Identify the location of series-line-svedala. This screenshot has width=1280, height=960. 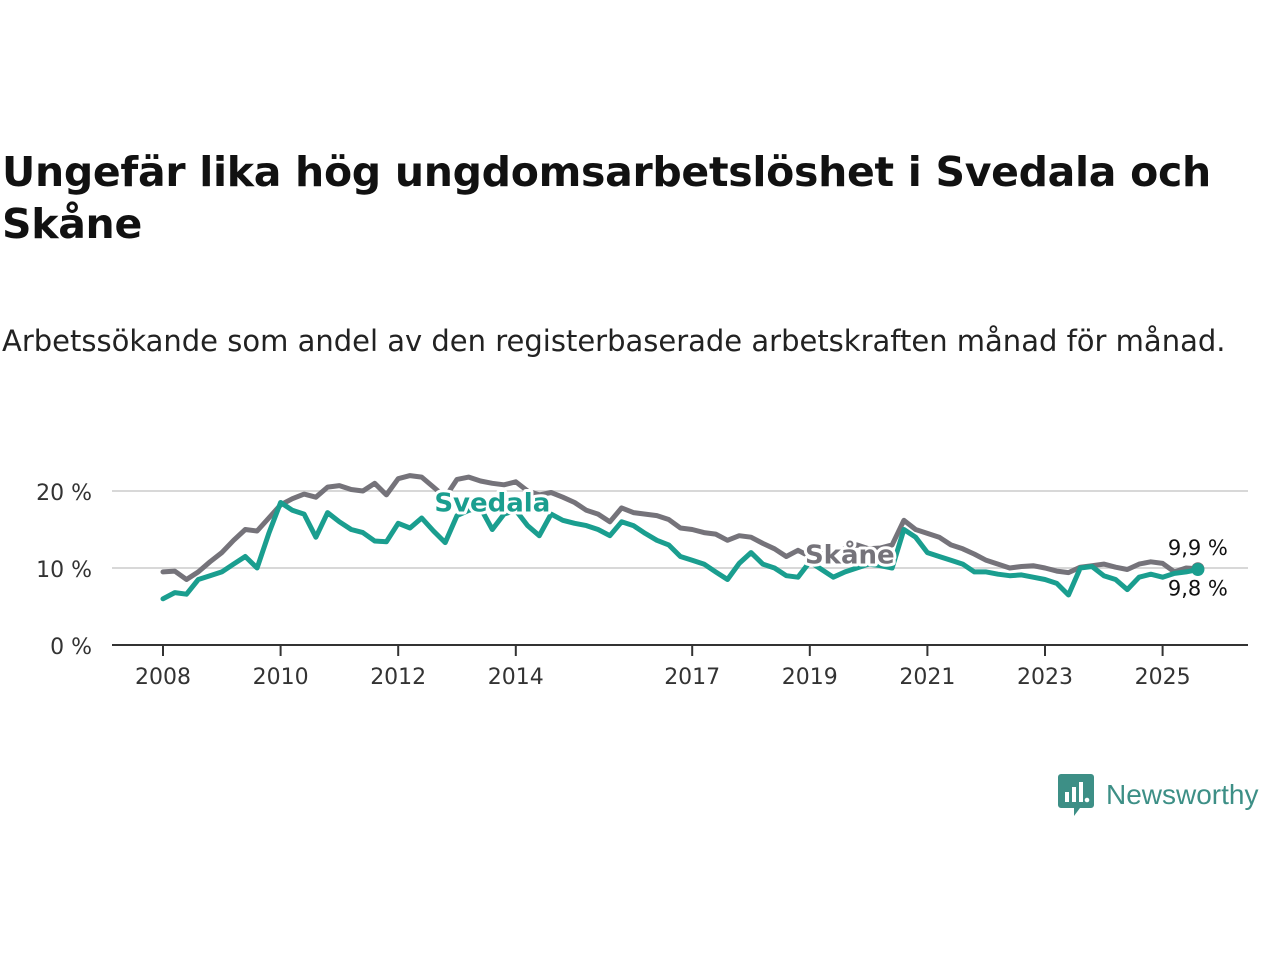
(680, 551).